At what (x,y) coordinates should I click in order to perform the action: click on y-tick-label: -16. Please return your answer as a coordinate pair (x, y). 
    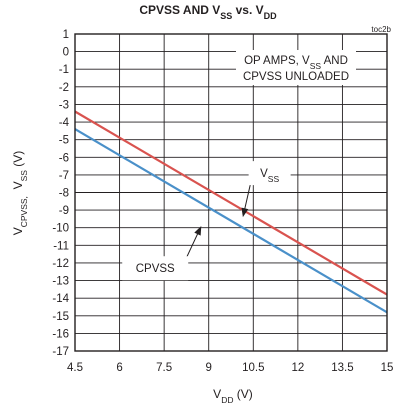
    Looking at the image, I should click on (60, 334).